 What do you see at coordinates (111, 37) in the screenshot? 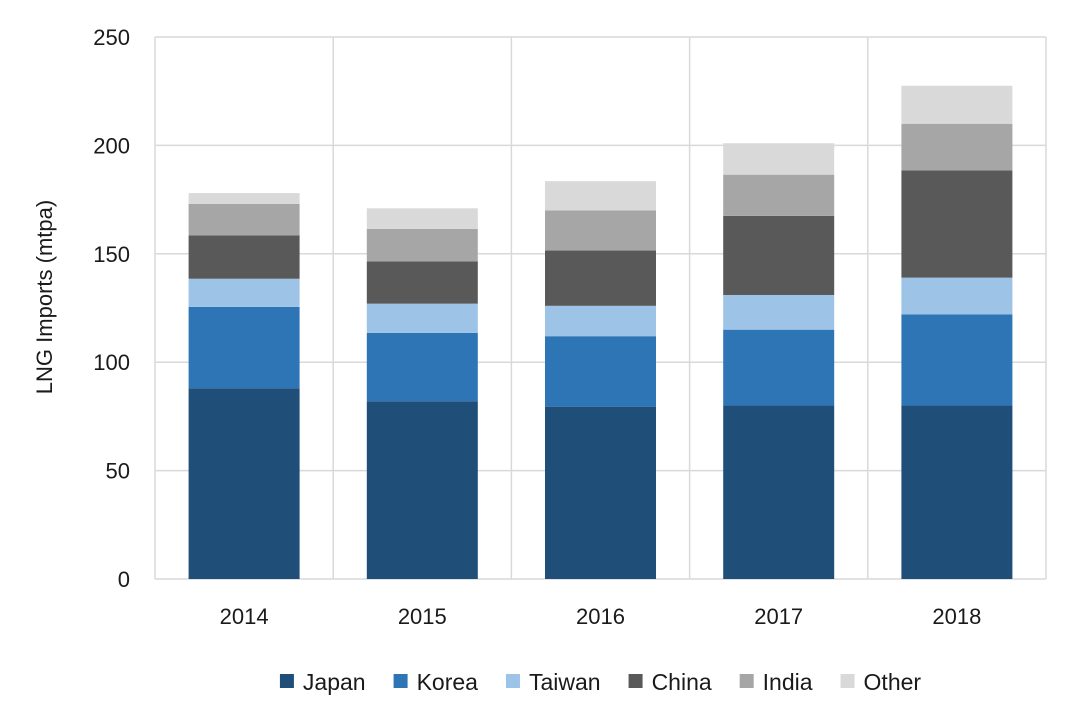
I see `y-tick-label: 250` at bounding box center [111, 37].